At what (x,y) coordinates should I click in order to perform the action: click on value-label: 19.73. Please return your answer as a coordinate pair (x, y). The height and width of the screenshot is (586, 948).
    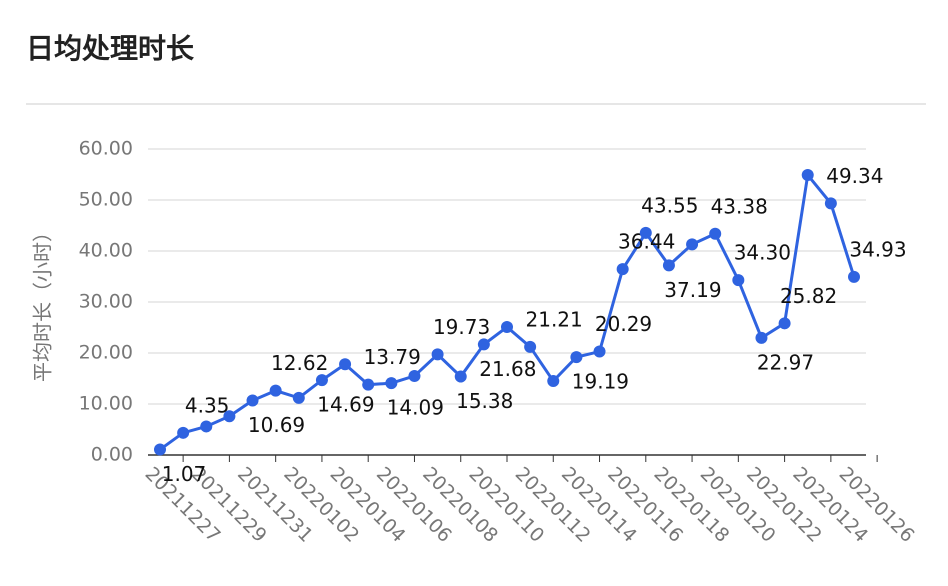
    Looking at the image, I should click on (461, 327).